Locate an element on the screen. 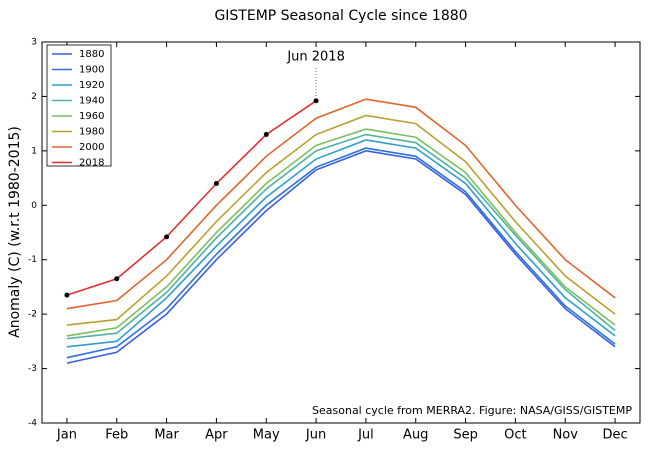 The width and height of the screenshot is (650, 450). x-tick-label: Jun is located at coordinates (315, 435).